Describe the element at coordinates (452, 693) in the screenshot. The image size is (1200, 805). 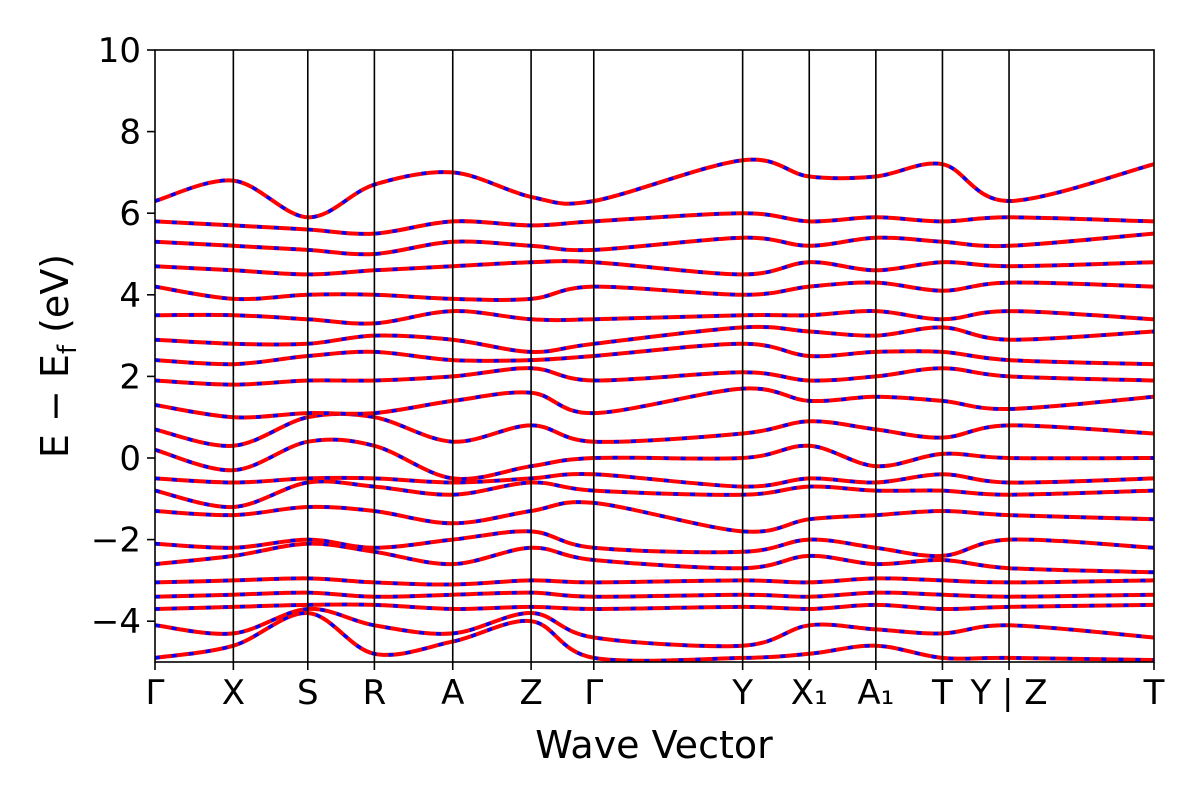
I see `x-tick-label-4: A` at that location.